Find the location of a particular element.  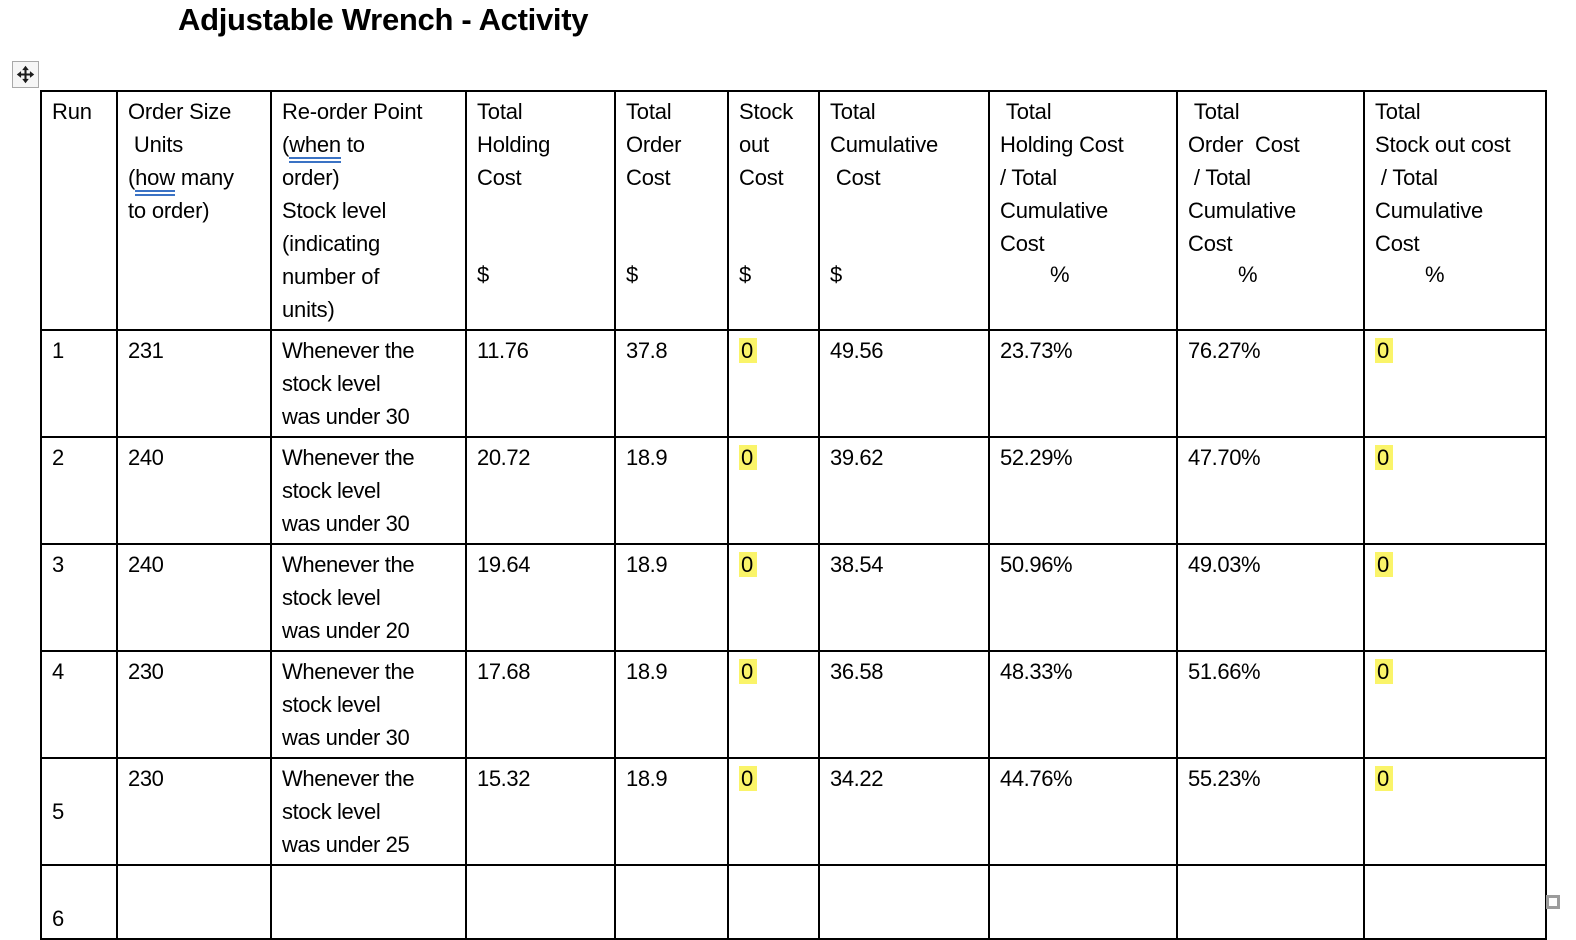

cell-reorder-point: Whenever the stock level was under 20 is located at coordinates (368, 597).